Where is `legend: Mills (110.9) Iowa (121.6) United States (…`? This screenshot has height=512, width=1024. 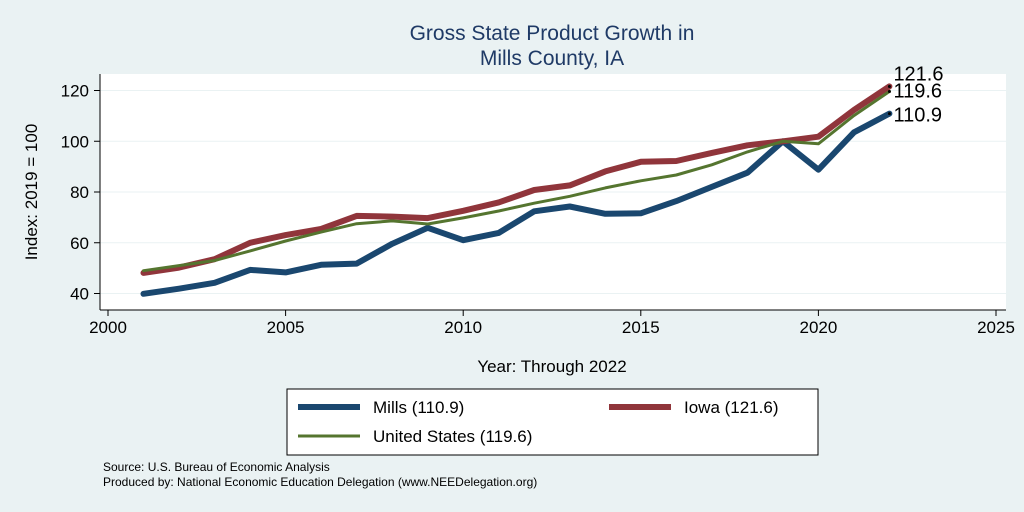
legend: Mills (110.9) Iowa (121.6) United States (… is located at coordinates (538, 422).